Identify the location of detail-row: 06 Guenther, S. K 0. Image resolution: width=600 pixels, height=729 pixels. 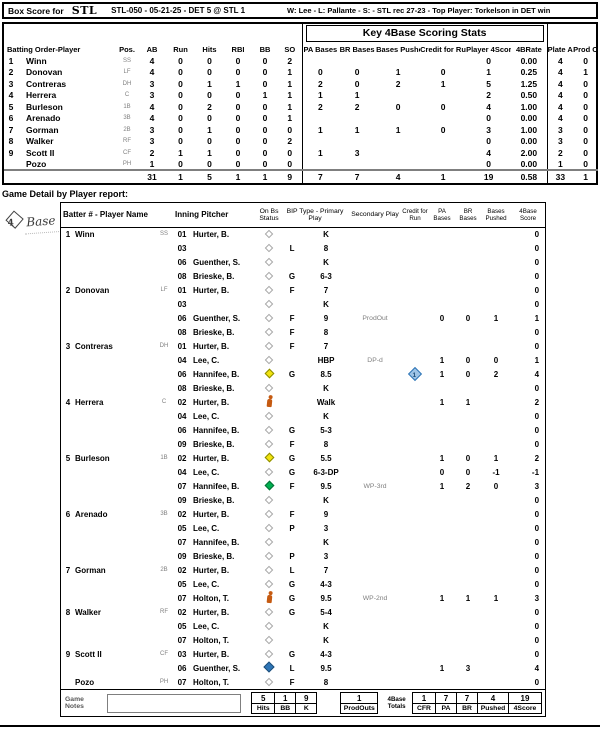
(303, 262).